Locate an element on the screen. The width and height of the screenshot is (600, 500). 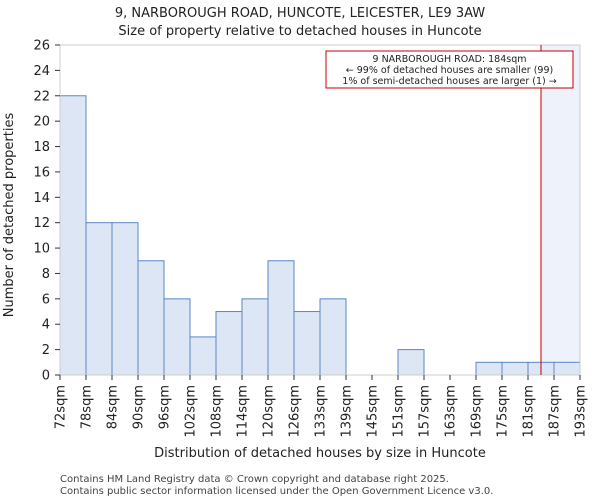
y-tick-label: 12 is located at coordinates (41, 223).